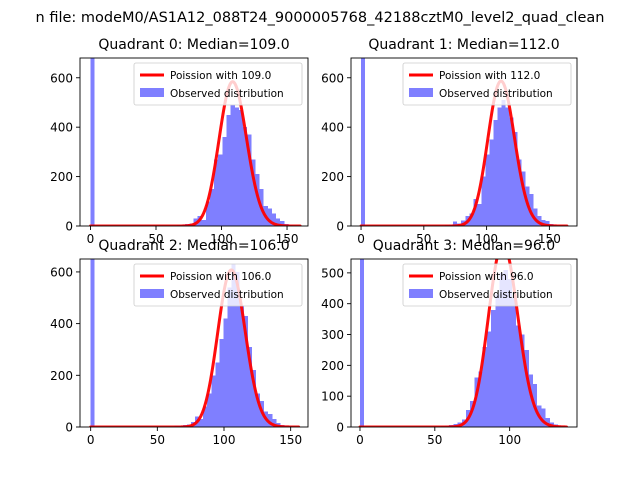 This screenshot has width=640, height=480. What do you see at coordinates (220, 76) in the screenshot?
I see `legend-label-poisson: Poission with 109.0` at bounding box center [220, 76].